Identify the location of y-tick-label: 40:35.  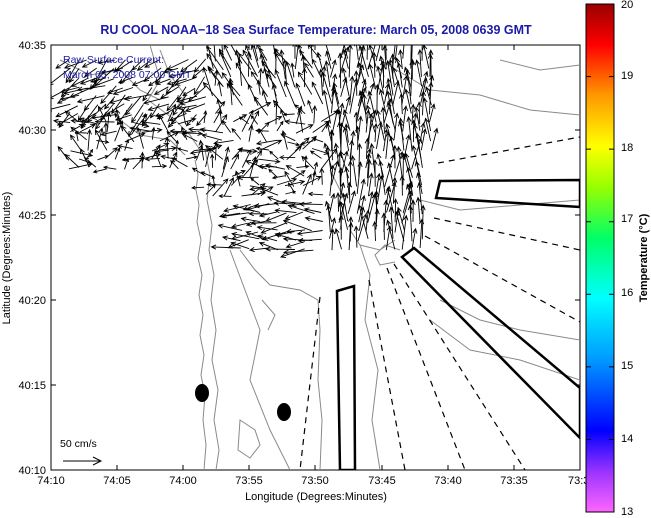
(32, 46).